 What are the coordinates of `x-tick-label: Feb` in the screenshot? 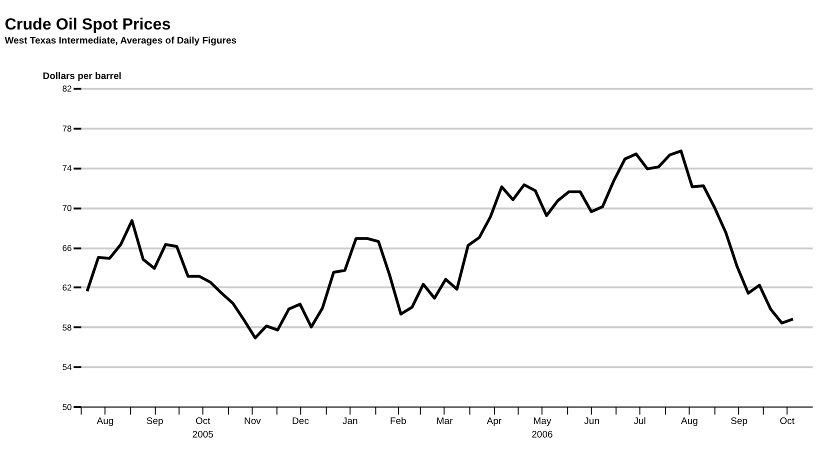 It's located at (398, 422).